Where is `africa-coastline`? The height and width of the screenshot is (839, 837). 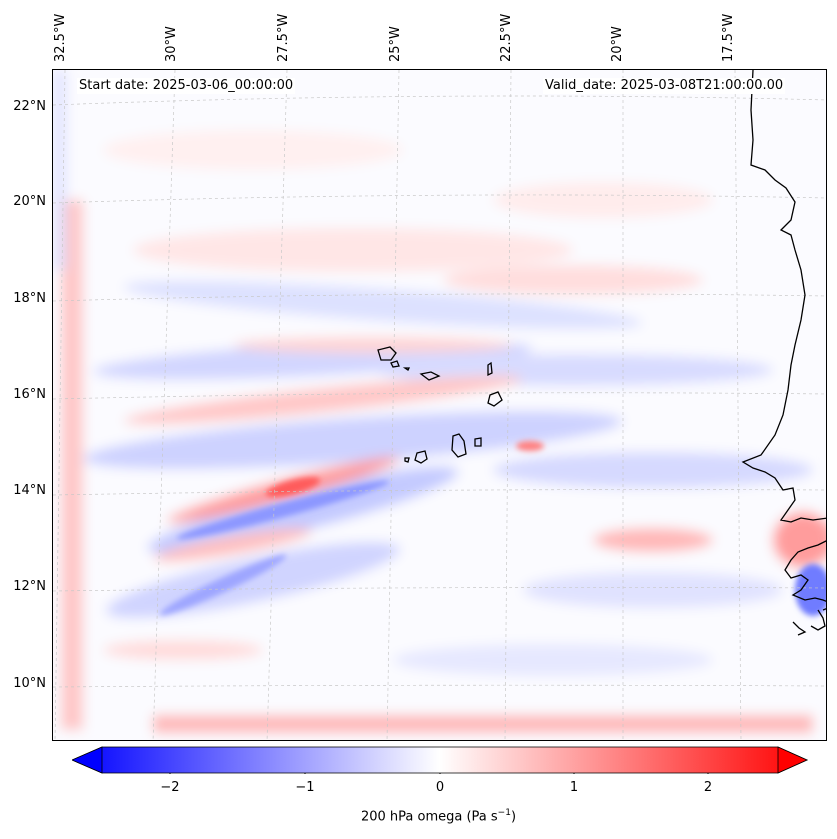 africa-coastline is located at coordinates (783, 296).